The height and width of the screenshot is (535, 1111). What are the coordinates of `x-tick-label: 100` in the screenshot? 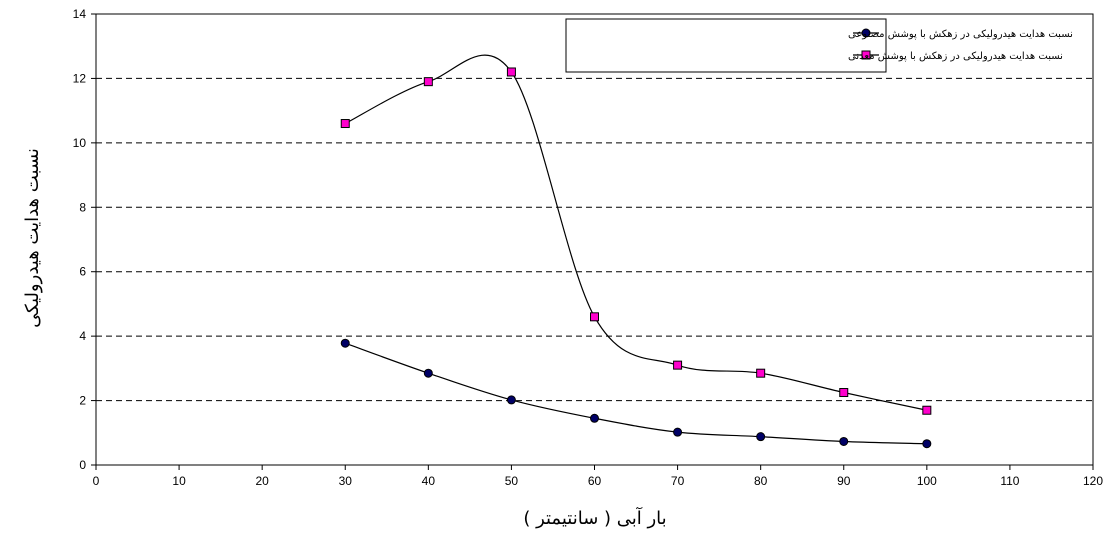 It's located at (927, 481).